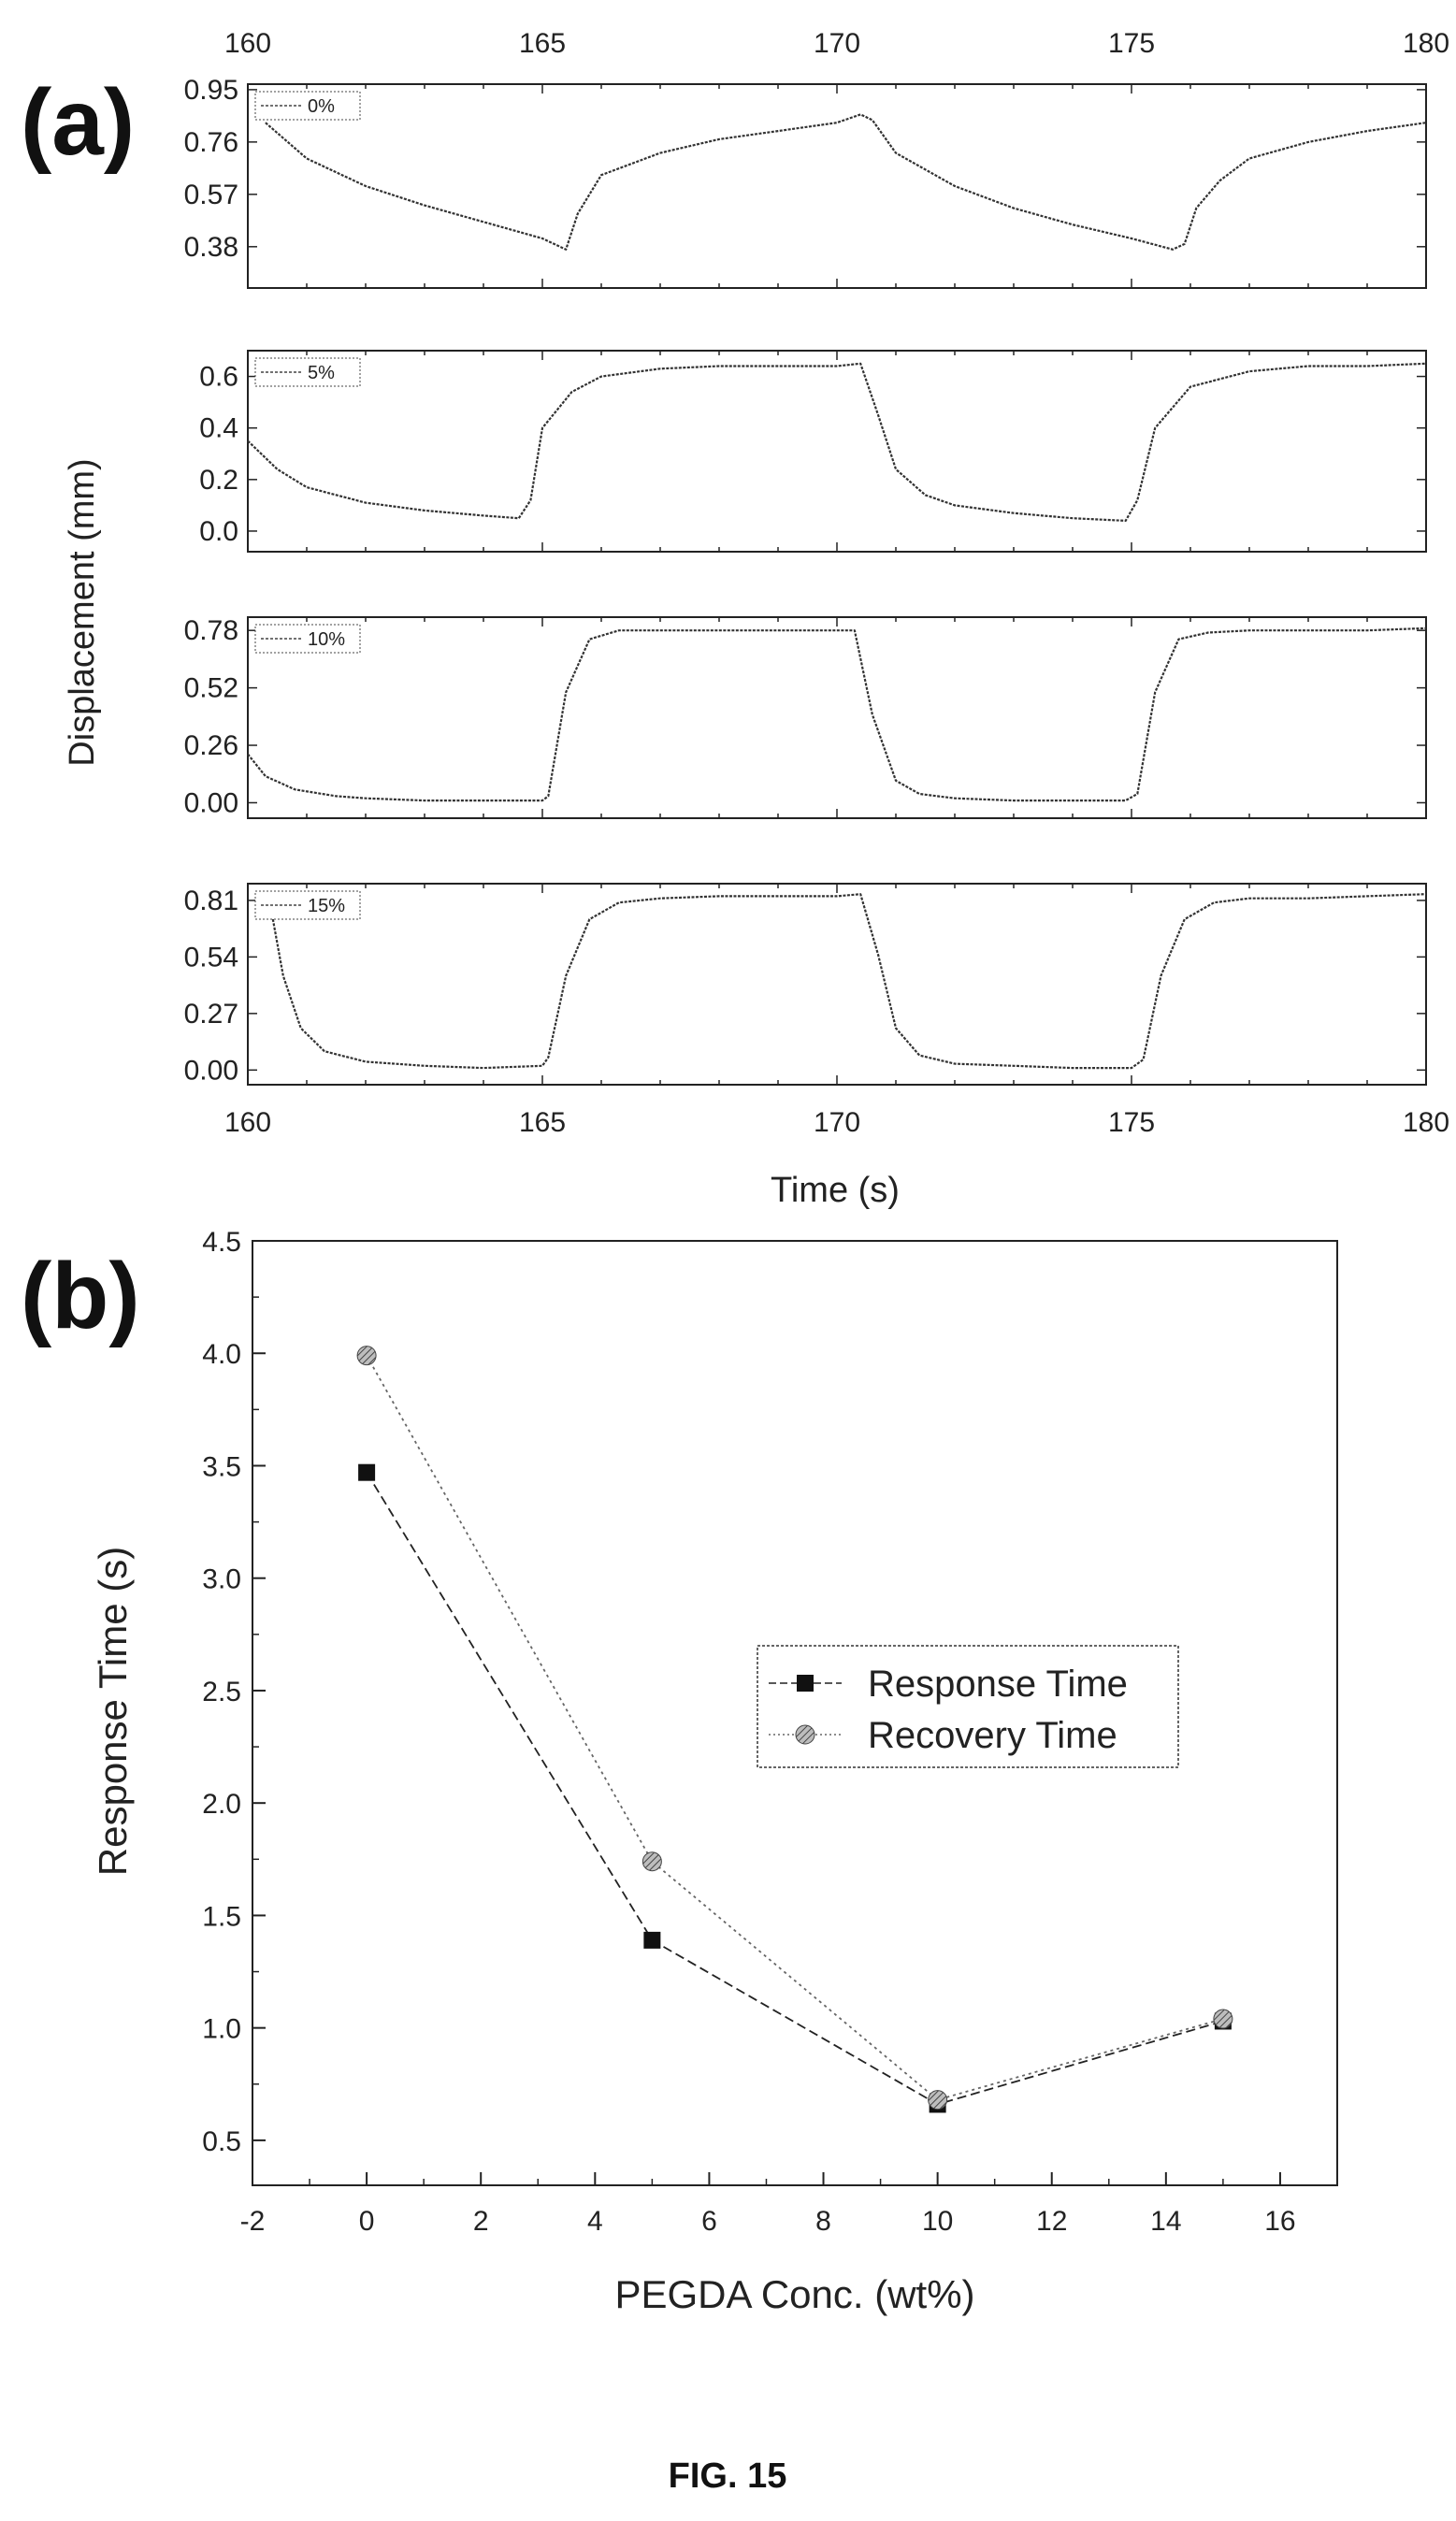 The image size is (1456, 2521). What do you see at coordinates (221, 2141) in the screenshot?
I see `y-tick-label: 0.5` at bounding box center [221, 2141].